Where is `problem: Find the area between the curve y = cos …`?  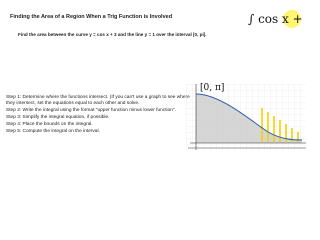
problem: Find the area between the curve y = cos … is located at coordinates (112, 34).